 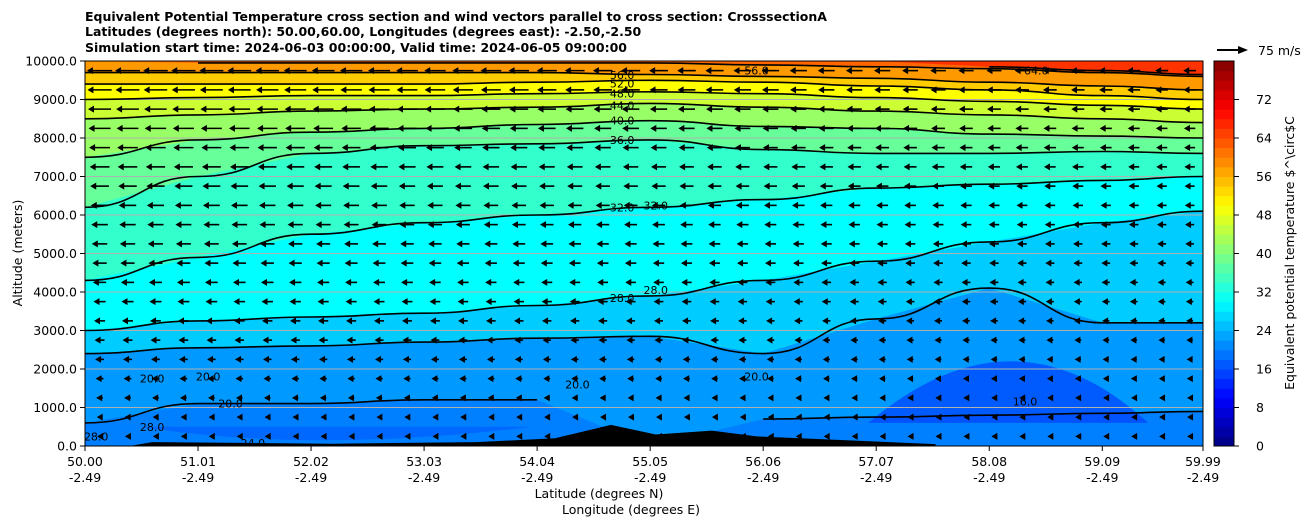 What do you see at coordinates (1203, 461) in the screenshot?
I see `x-tick-label-lat: 59.99` at bounding box center [1203, 461].